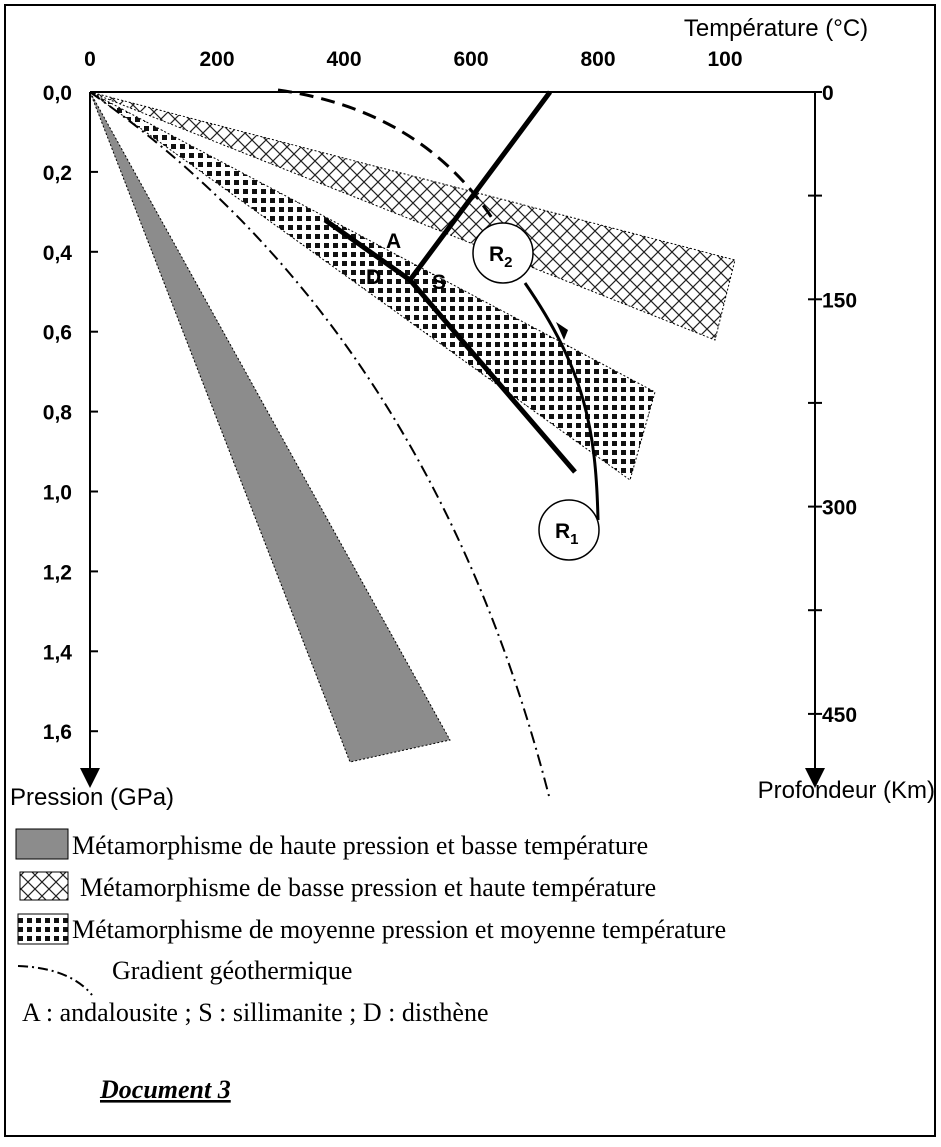 This screenshot has width=941, height=1147. I want to click on top-tick-label: 0, so click(90, 59).